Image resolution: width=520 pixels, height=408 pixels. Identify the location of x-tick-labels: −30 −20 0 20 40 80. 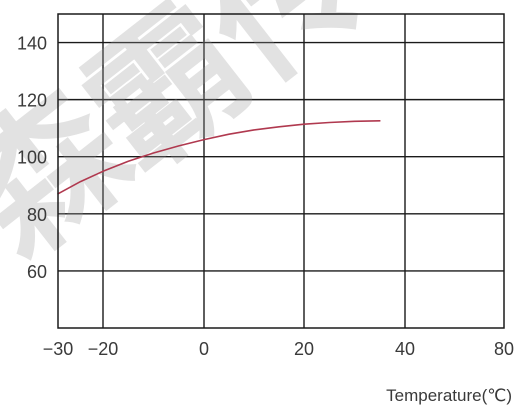
(278, 349).